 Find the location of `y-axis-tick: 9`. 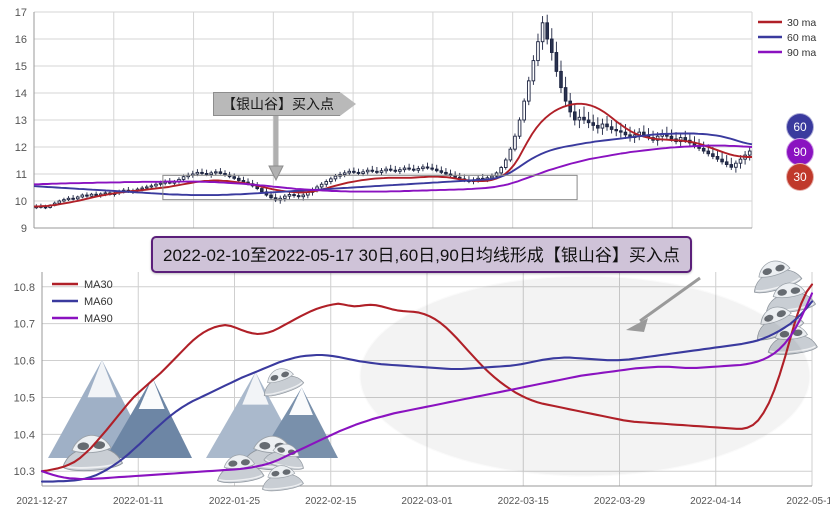

y-axis-tick: 9 is located at coordinates (24, 229).